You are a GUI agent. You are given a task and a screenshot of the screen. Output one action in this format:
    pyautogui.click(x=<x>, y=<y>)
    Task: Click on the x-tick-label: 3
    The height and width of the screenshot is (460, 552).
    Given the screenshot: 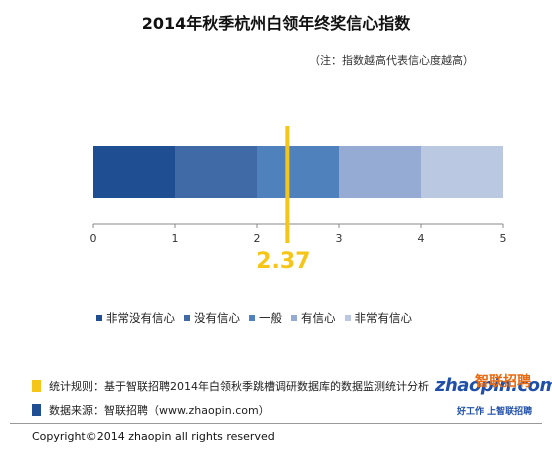 What is the action you would take?
    pyautogui.click(x=339, y=238)
    